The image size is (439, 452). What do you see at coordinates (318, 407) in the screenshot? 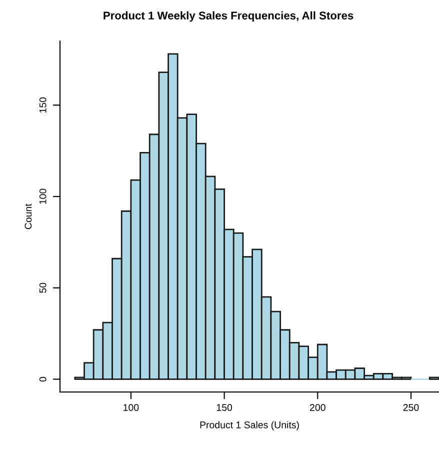
I see `x-tick-label: 200` at bounding box center [318, 407].